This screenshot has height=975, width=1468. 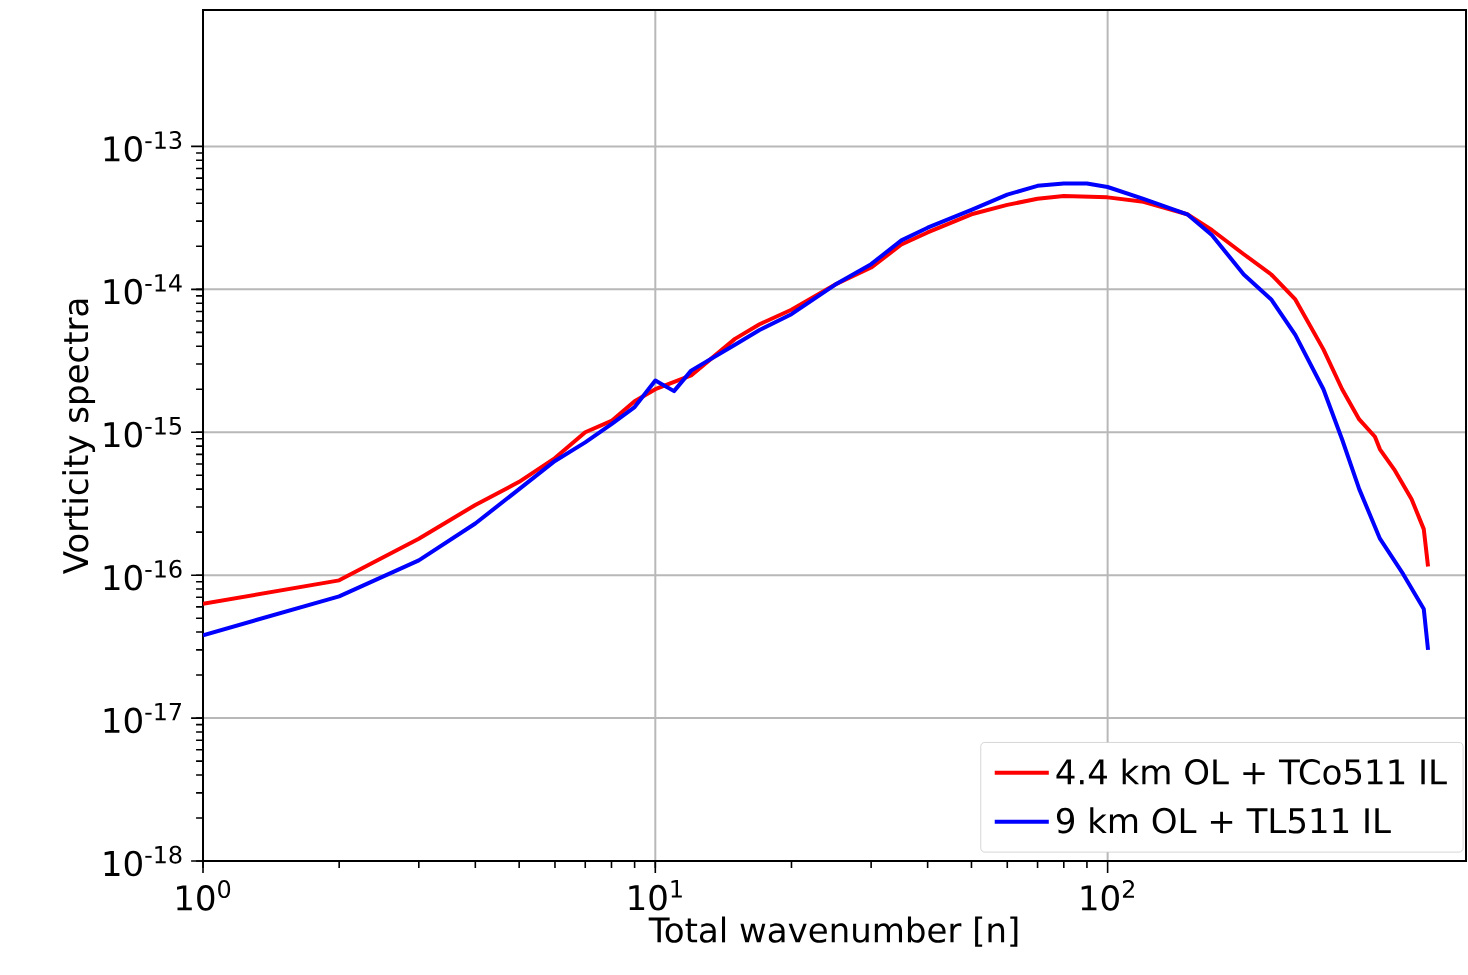 I want to click on y-tick-label: 10$^{-14}$, so click(x=143, y=289).